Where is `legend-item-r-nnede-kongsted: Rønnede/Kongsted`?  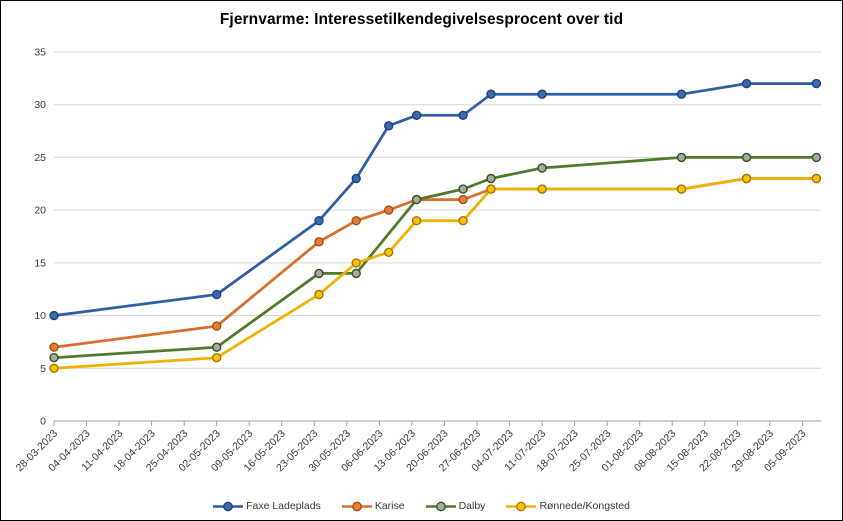
legend-item-r-nnede-kongsted: Rønnede/Kongsted is located at coordinates (568, 506).